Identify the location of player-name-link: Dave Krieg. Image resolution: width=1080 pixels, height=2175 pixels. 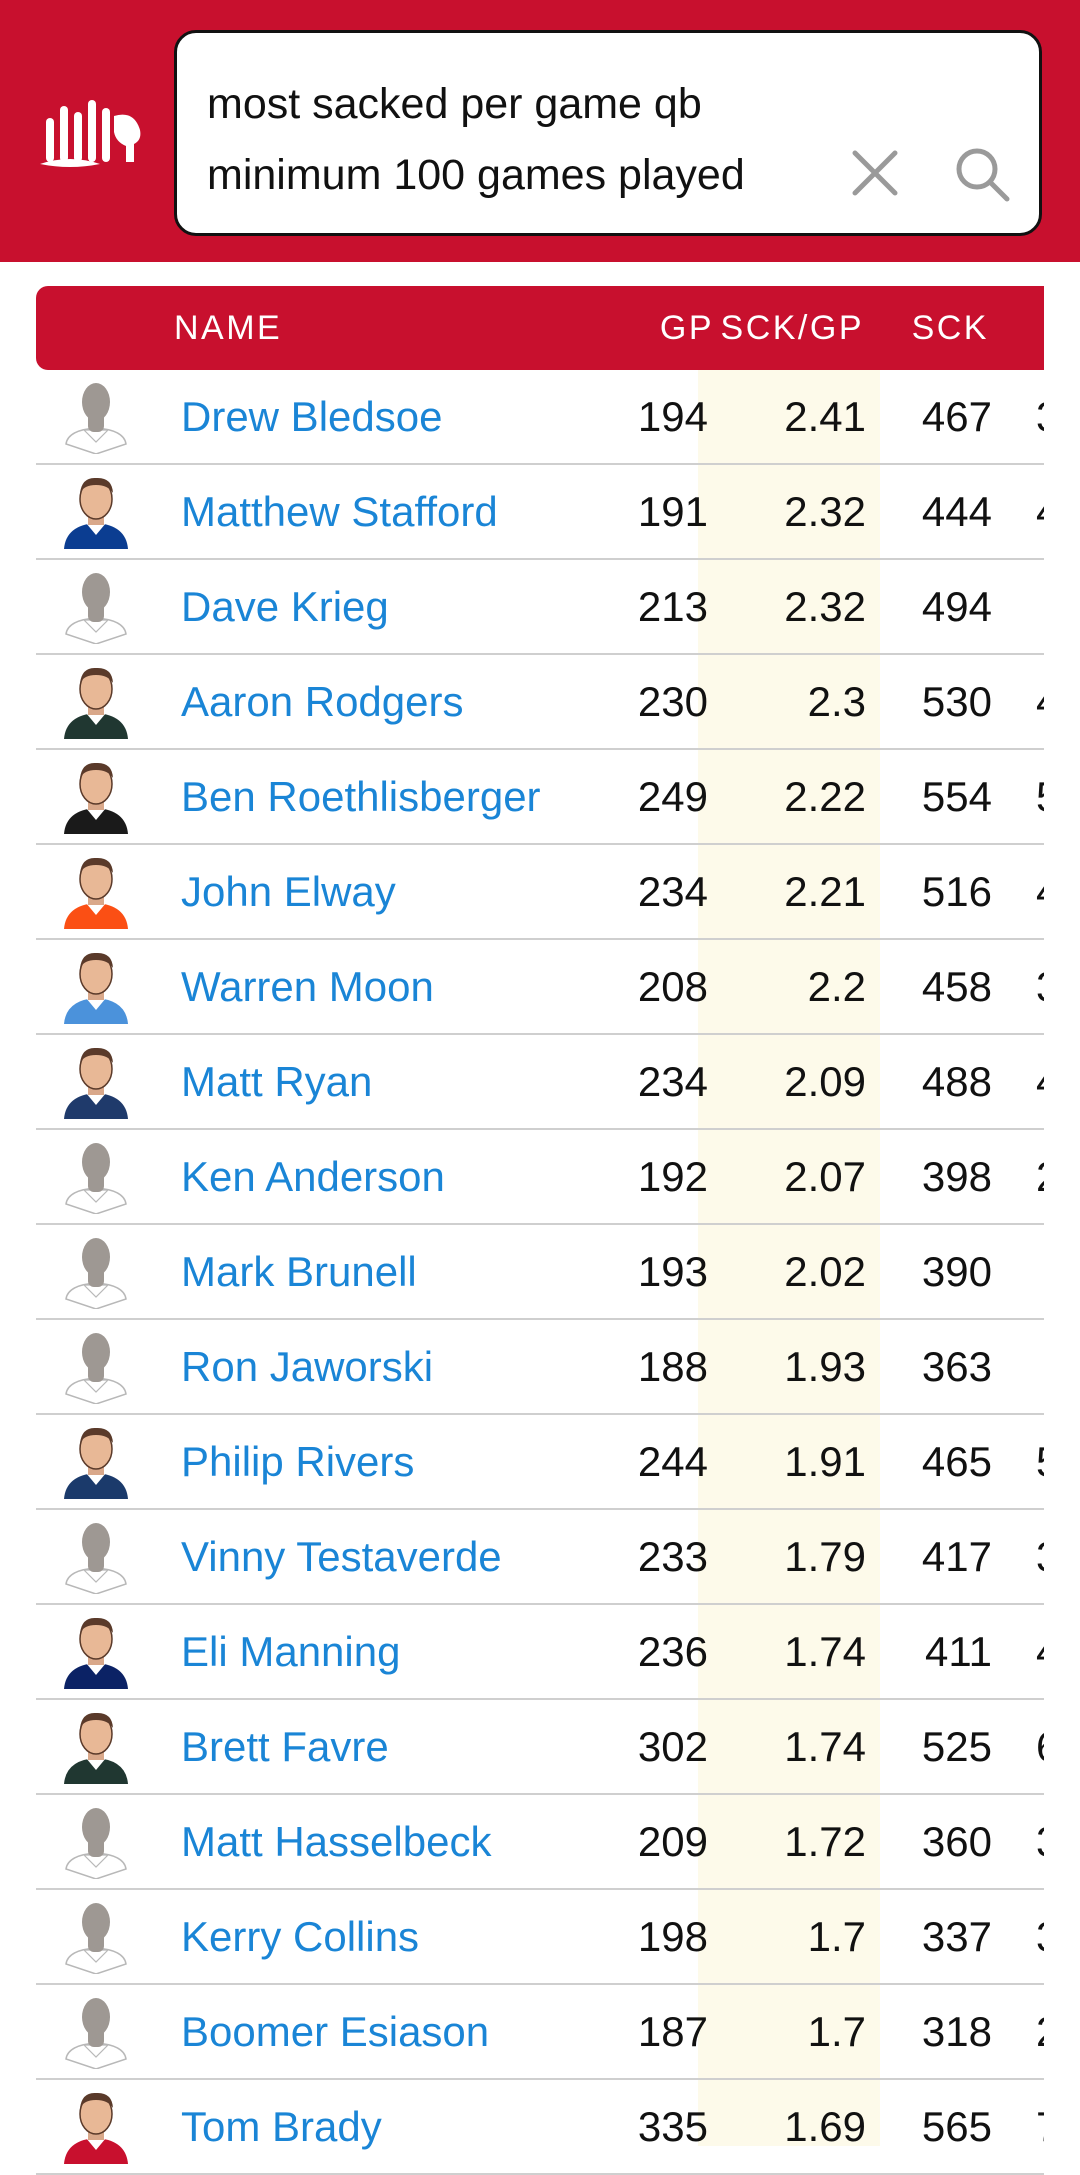
(285, 606).